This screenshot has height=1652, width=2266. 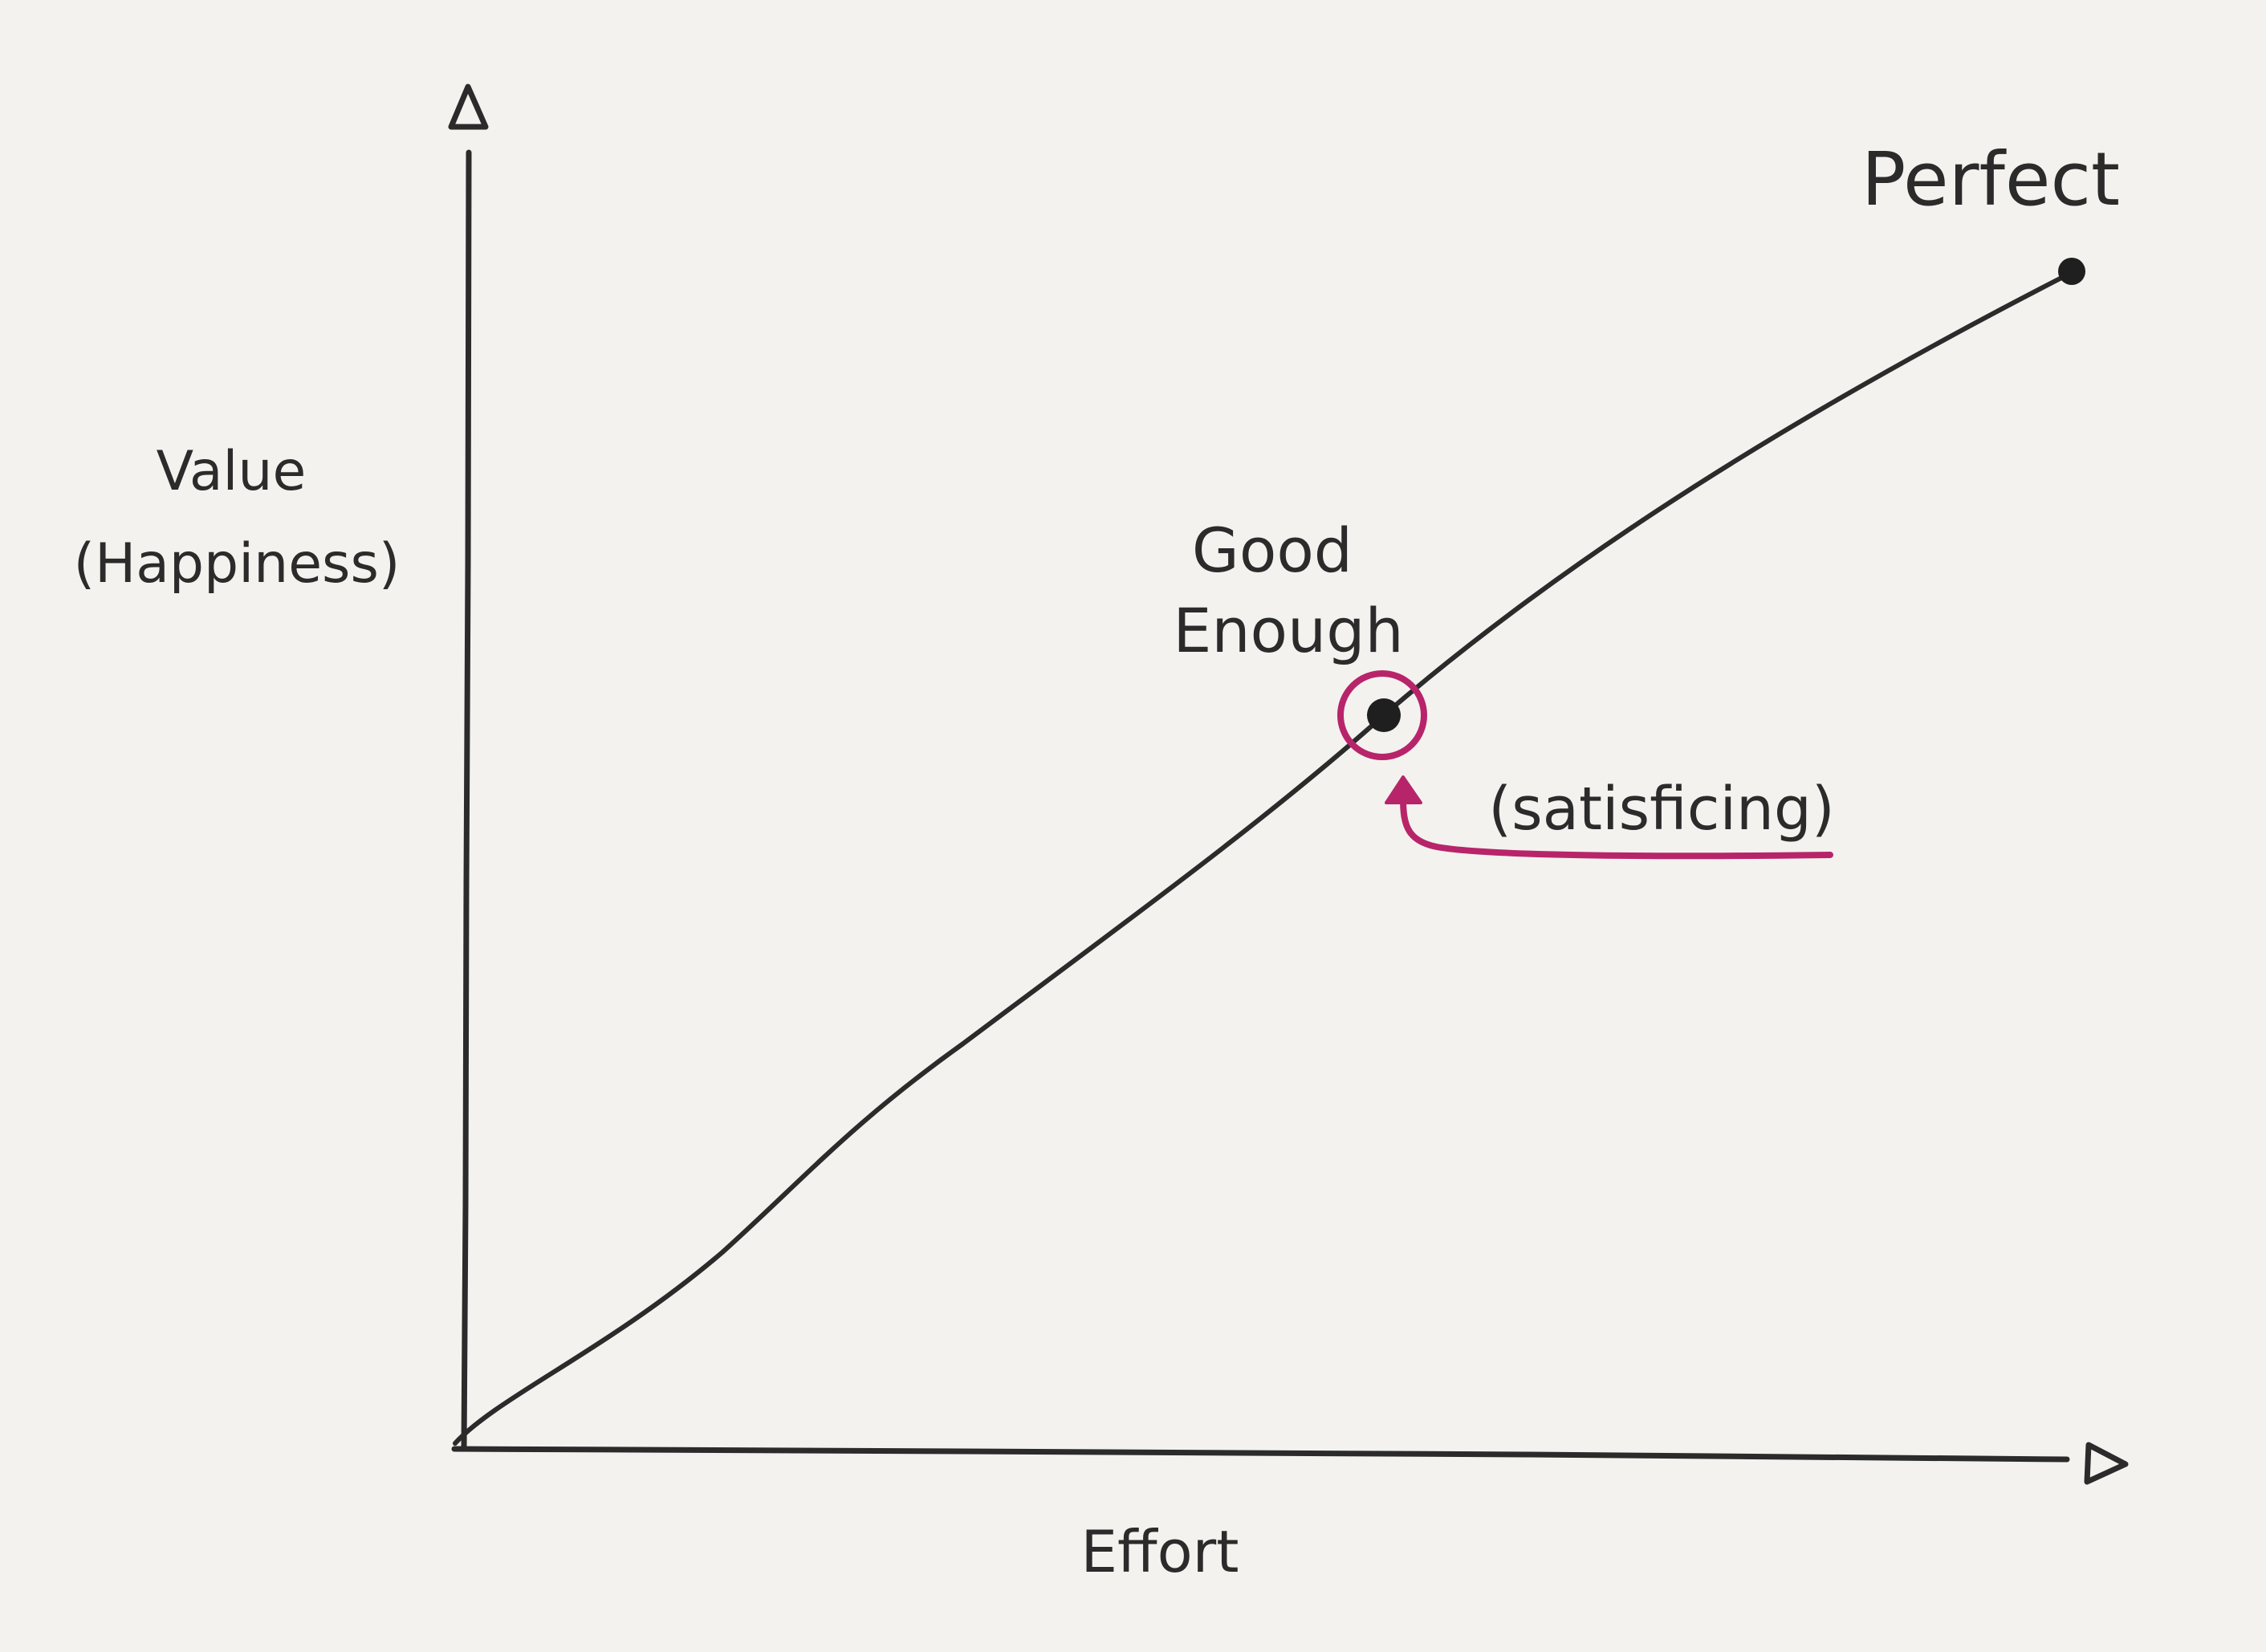 I want to click on y-axis-label-line2: (Happiness), so click(x=237, y=564).